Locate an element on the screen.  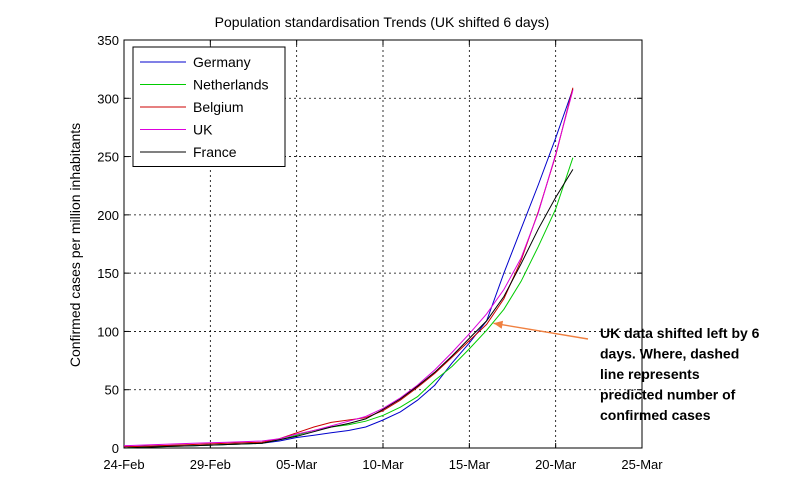
y-tick-label: 100 is located at coordinates (108, 331).